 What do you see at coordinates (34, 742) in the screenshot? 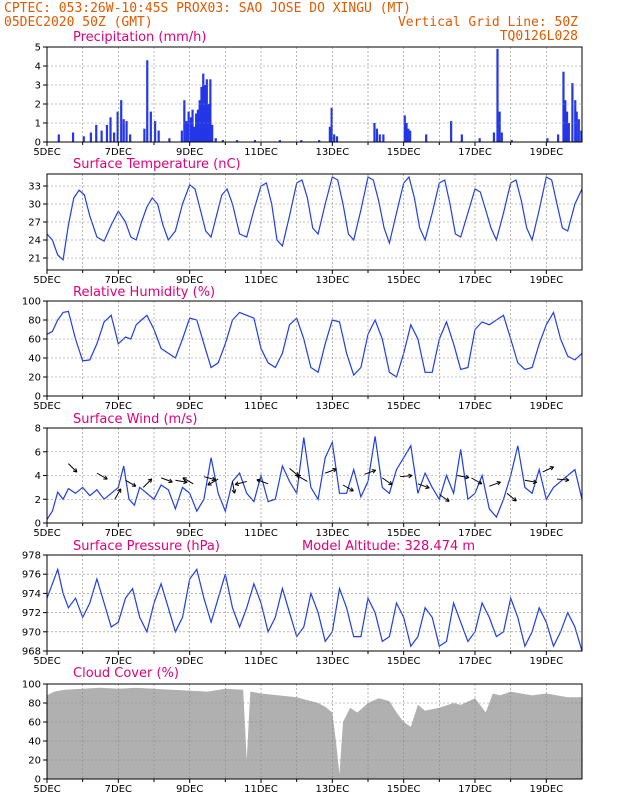
I see `y-tick-label: 40` at bounding box center [34, 742].